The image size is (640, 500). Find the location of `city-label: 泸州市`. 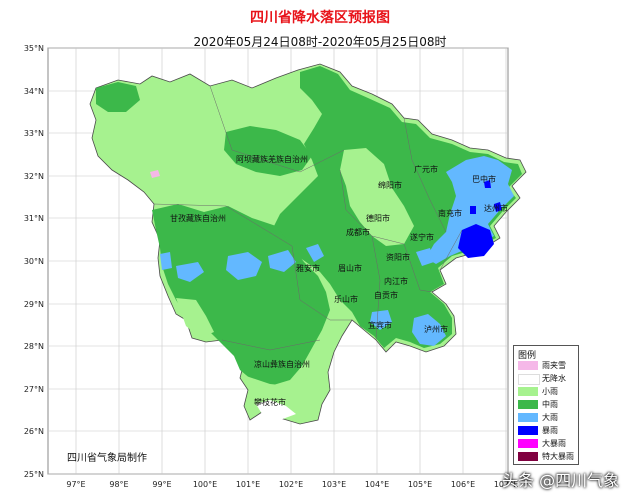

city-label: 泸州市 is located at coordinates (436, 329).